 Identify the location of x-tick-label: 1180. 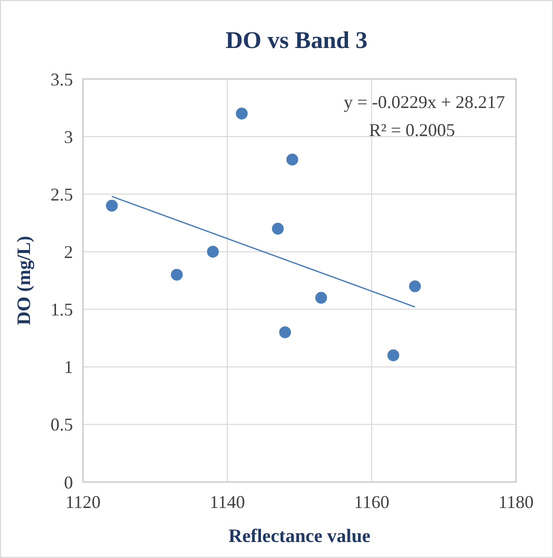
(516, 502).